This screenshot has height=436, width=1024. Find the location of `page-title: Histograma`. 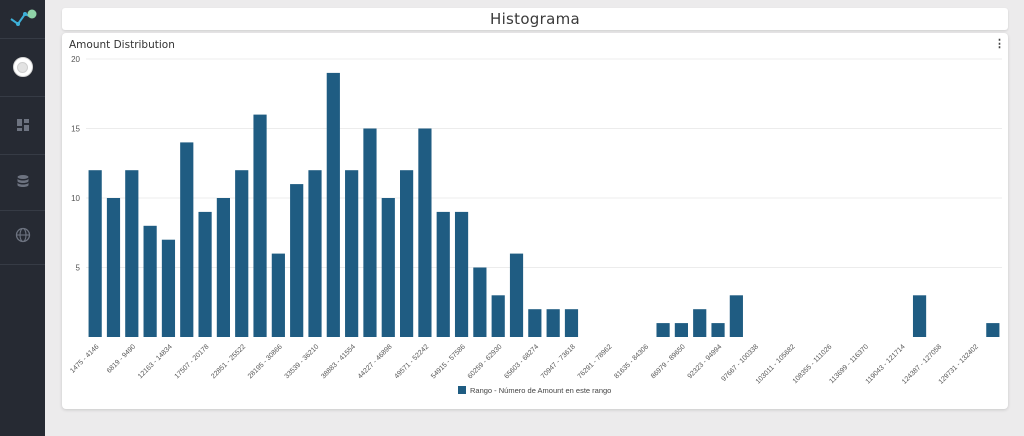

page-title: Histograma is located at coordinates (534, 19).